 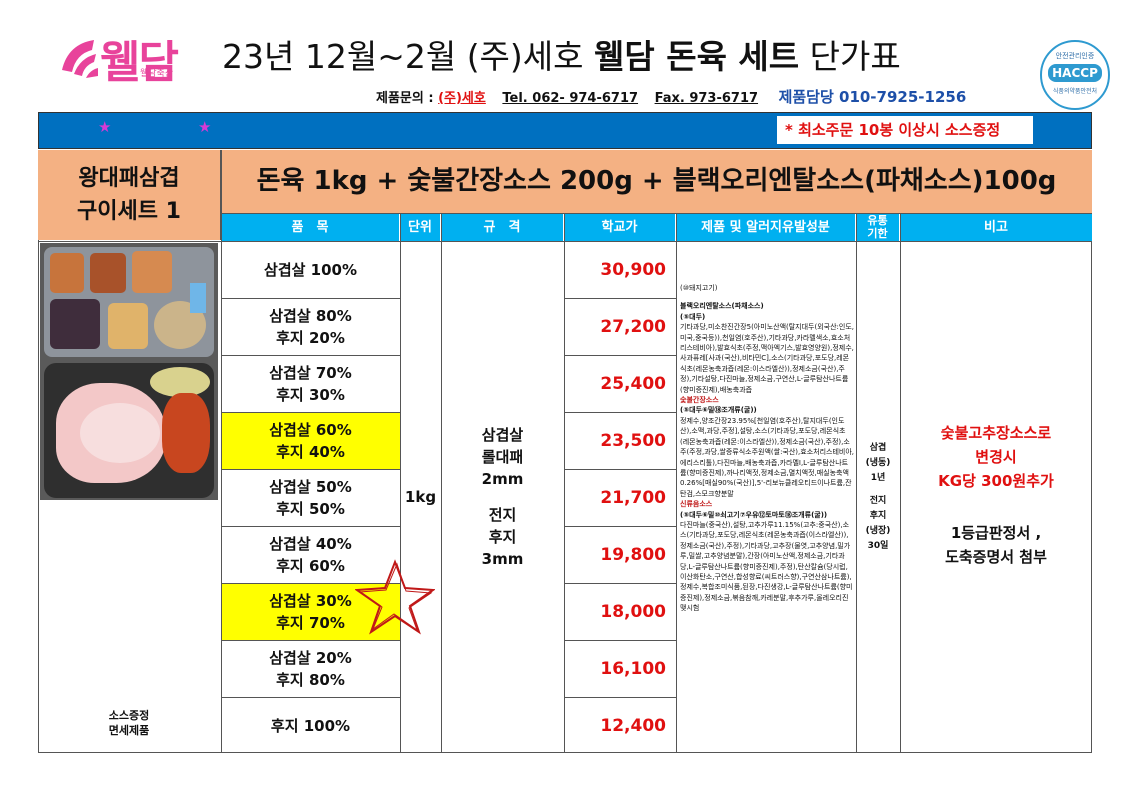 What do you see at coordinates (139, 62) in the screenshot?
I see `logo-wordmark: 웰담` at bounding box center [139, 62].